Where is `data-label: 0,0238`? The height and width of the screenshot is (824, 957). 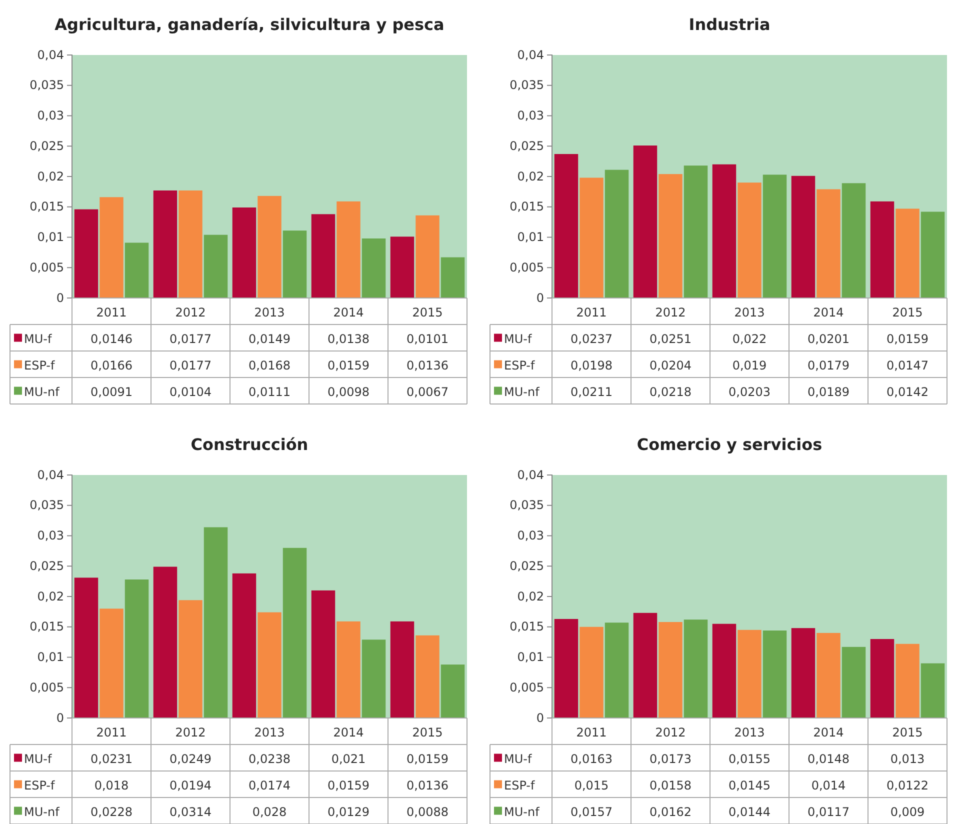 data-label: 0,0238 is located at coordinates (269, 759).